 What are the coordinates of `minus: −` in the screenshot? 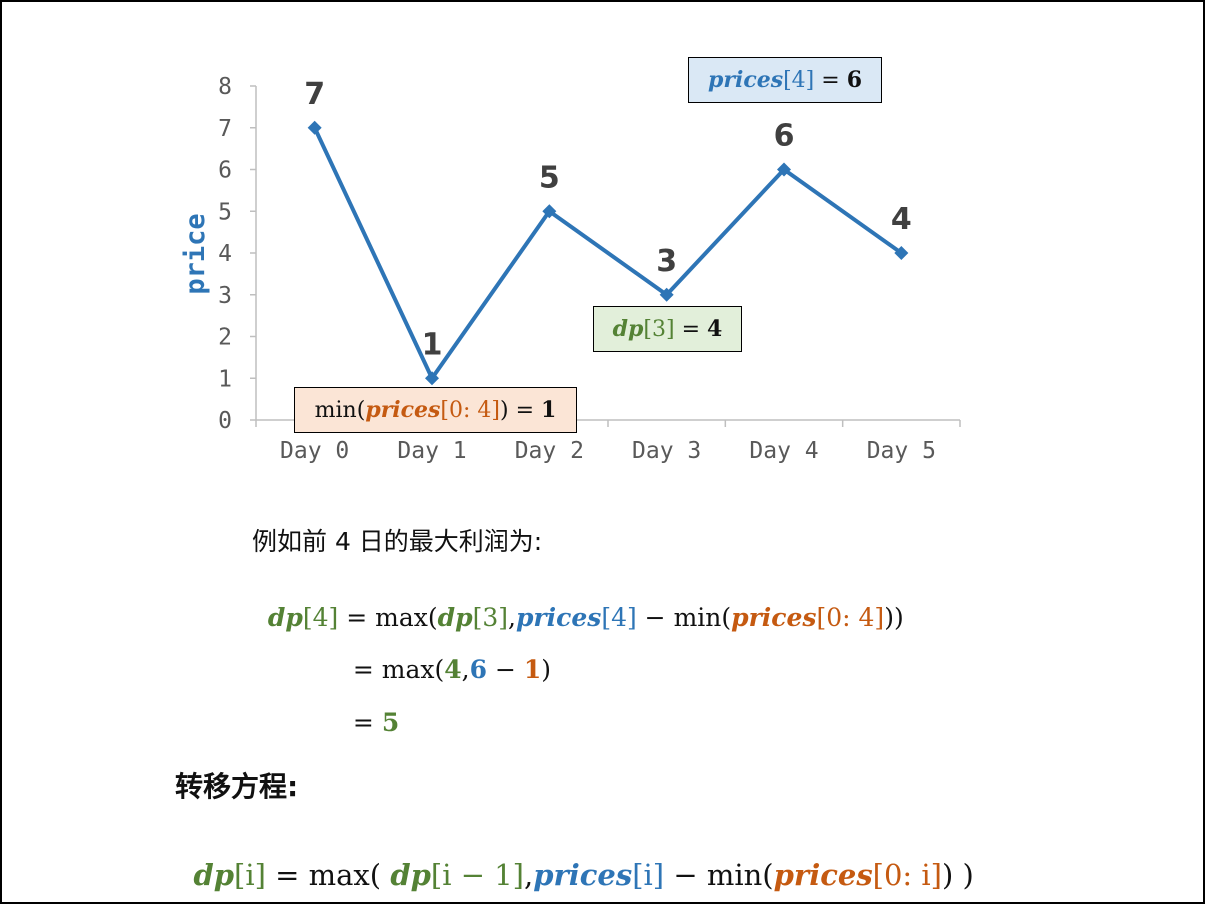 It's located at (505, 669).